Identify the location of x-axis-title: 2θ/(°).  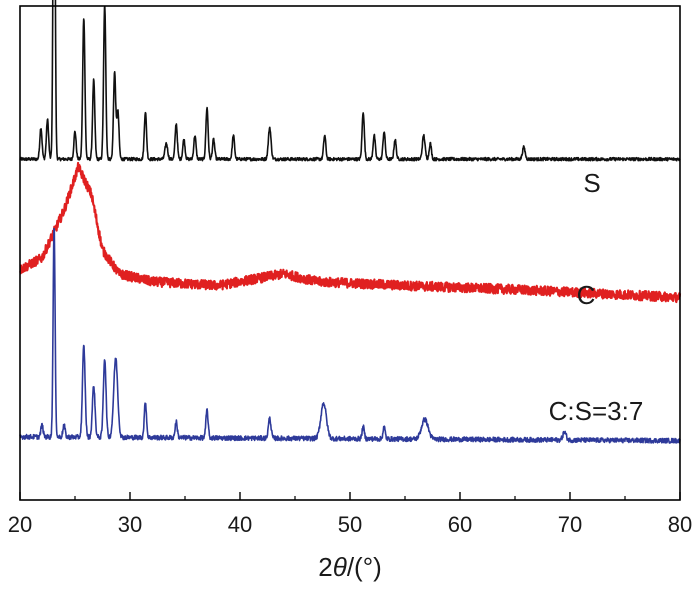
(350, 567).